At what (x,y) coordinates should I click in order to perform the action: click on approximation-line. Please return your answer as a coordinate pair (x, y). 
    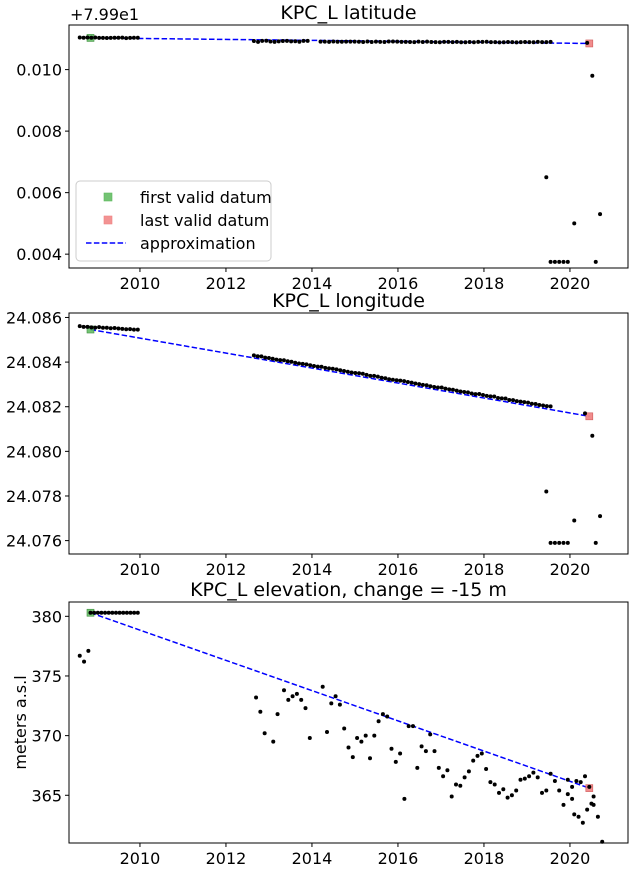
    Looking at the image, I should click on (340, 373).